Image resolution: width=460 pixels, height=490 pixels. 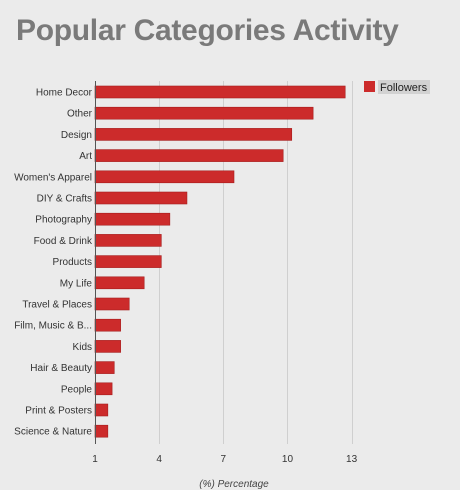 I want to click on category-label: Women's Apparel, so click(x=53, y=177).